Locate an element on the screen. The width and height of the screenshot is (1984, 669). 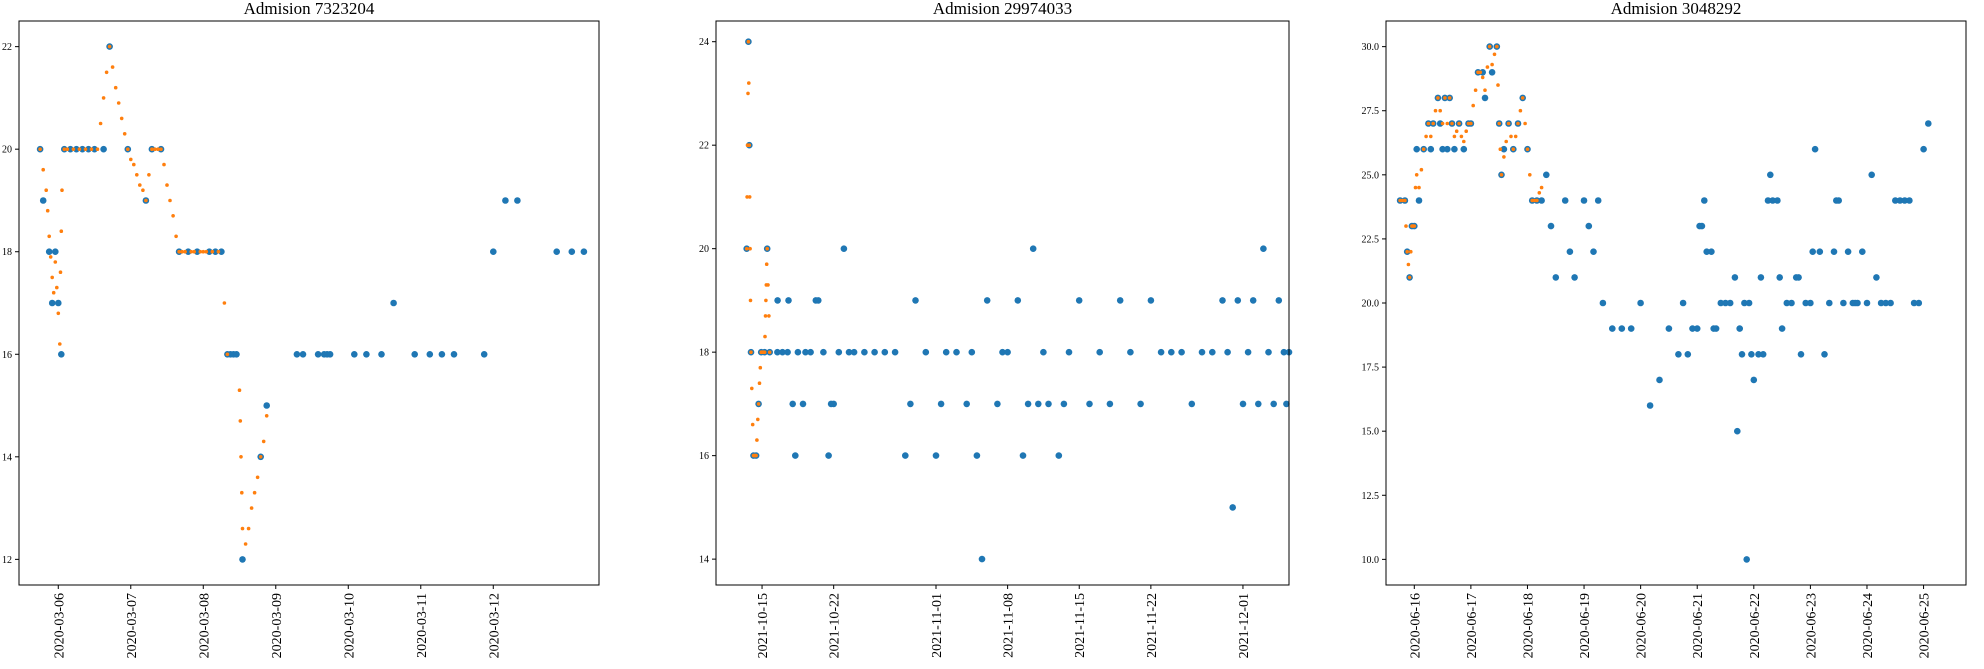
y-tick-label: 15.0 is located at coordinates (1371, 432).